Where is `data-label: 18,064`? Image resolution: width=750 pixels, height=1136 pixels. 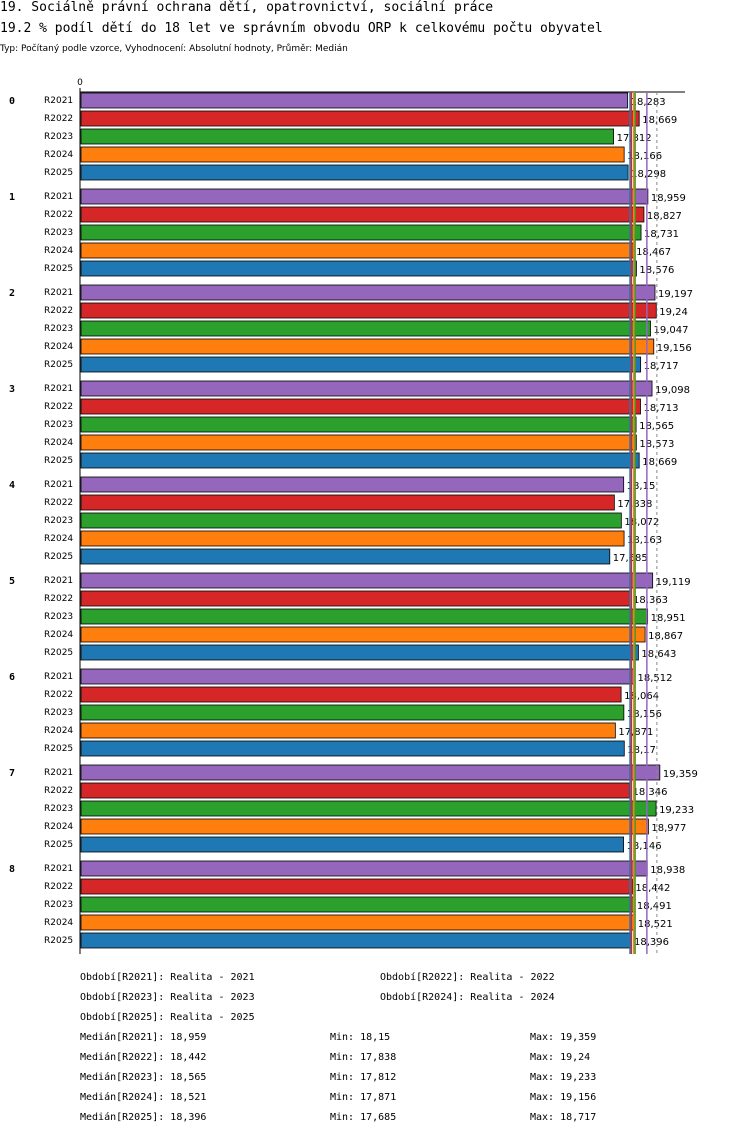
data-label: 18,064 is located at coordinates (641, 696).